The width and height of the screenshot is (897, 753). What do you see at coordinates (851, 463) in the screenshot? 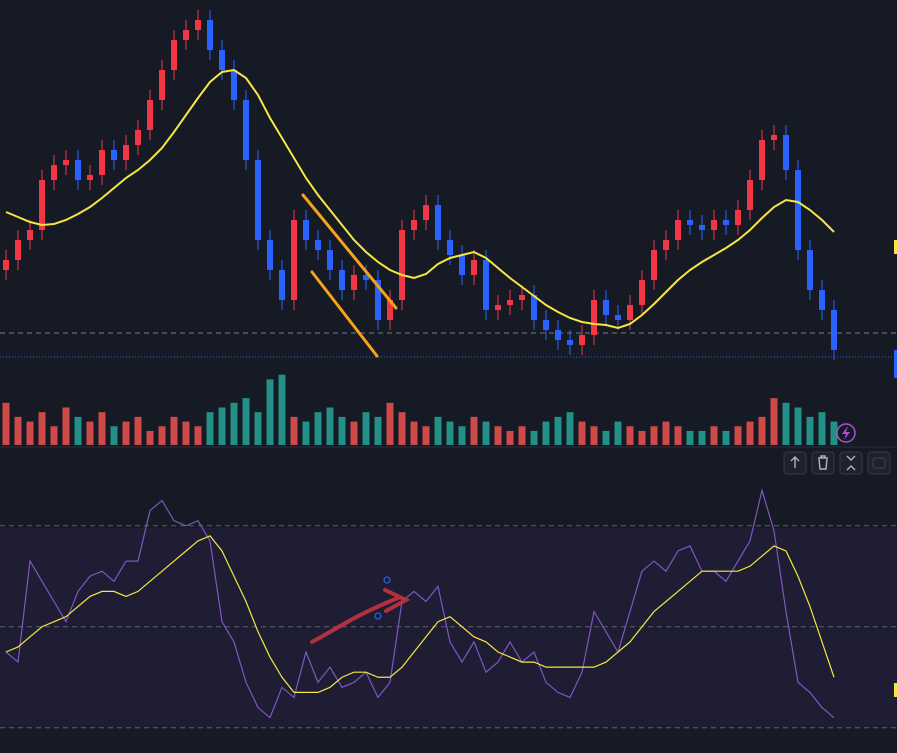
I see `collapse-button` at bounding box center [851, 463].